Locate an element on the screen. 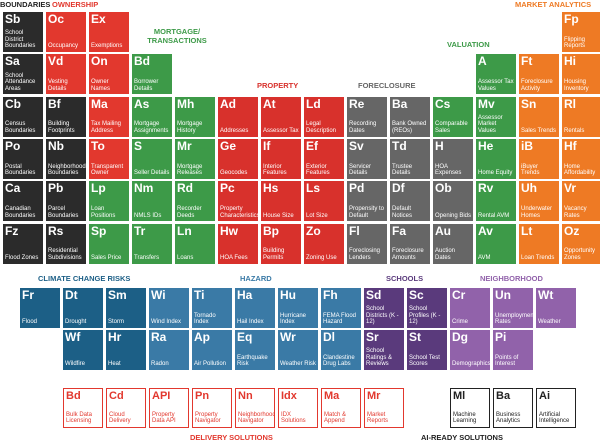 The height and width of the screenshot is (443, 600). tile: Rv Rental AVM is located at coordinates (496, 201).